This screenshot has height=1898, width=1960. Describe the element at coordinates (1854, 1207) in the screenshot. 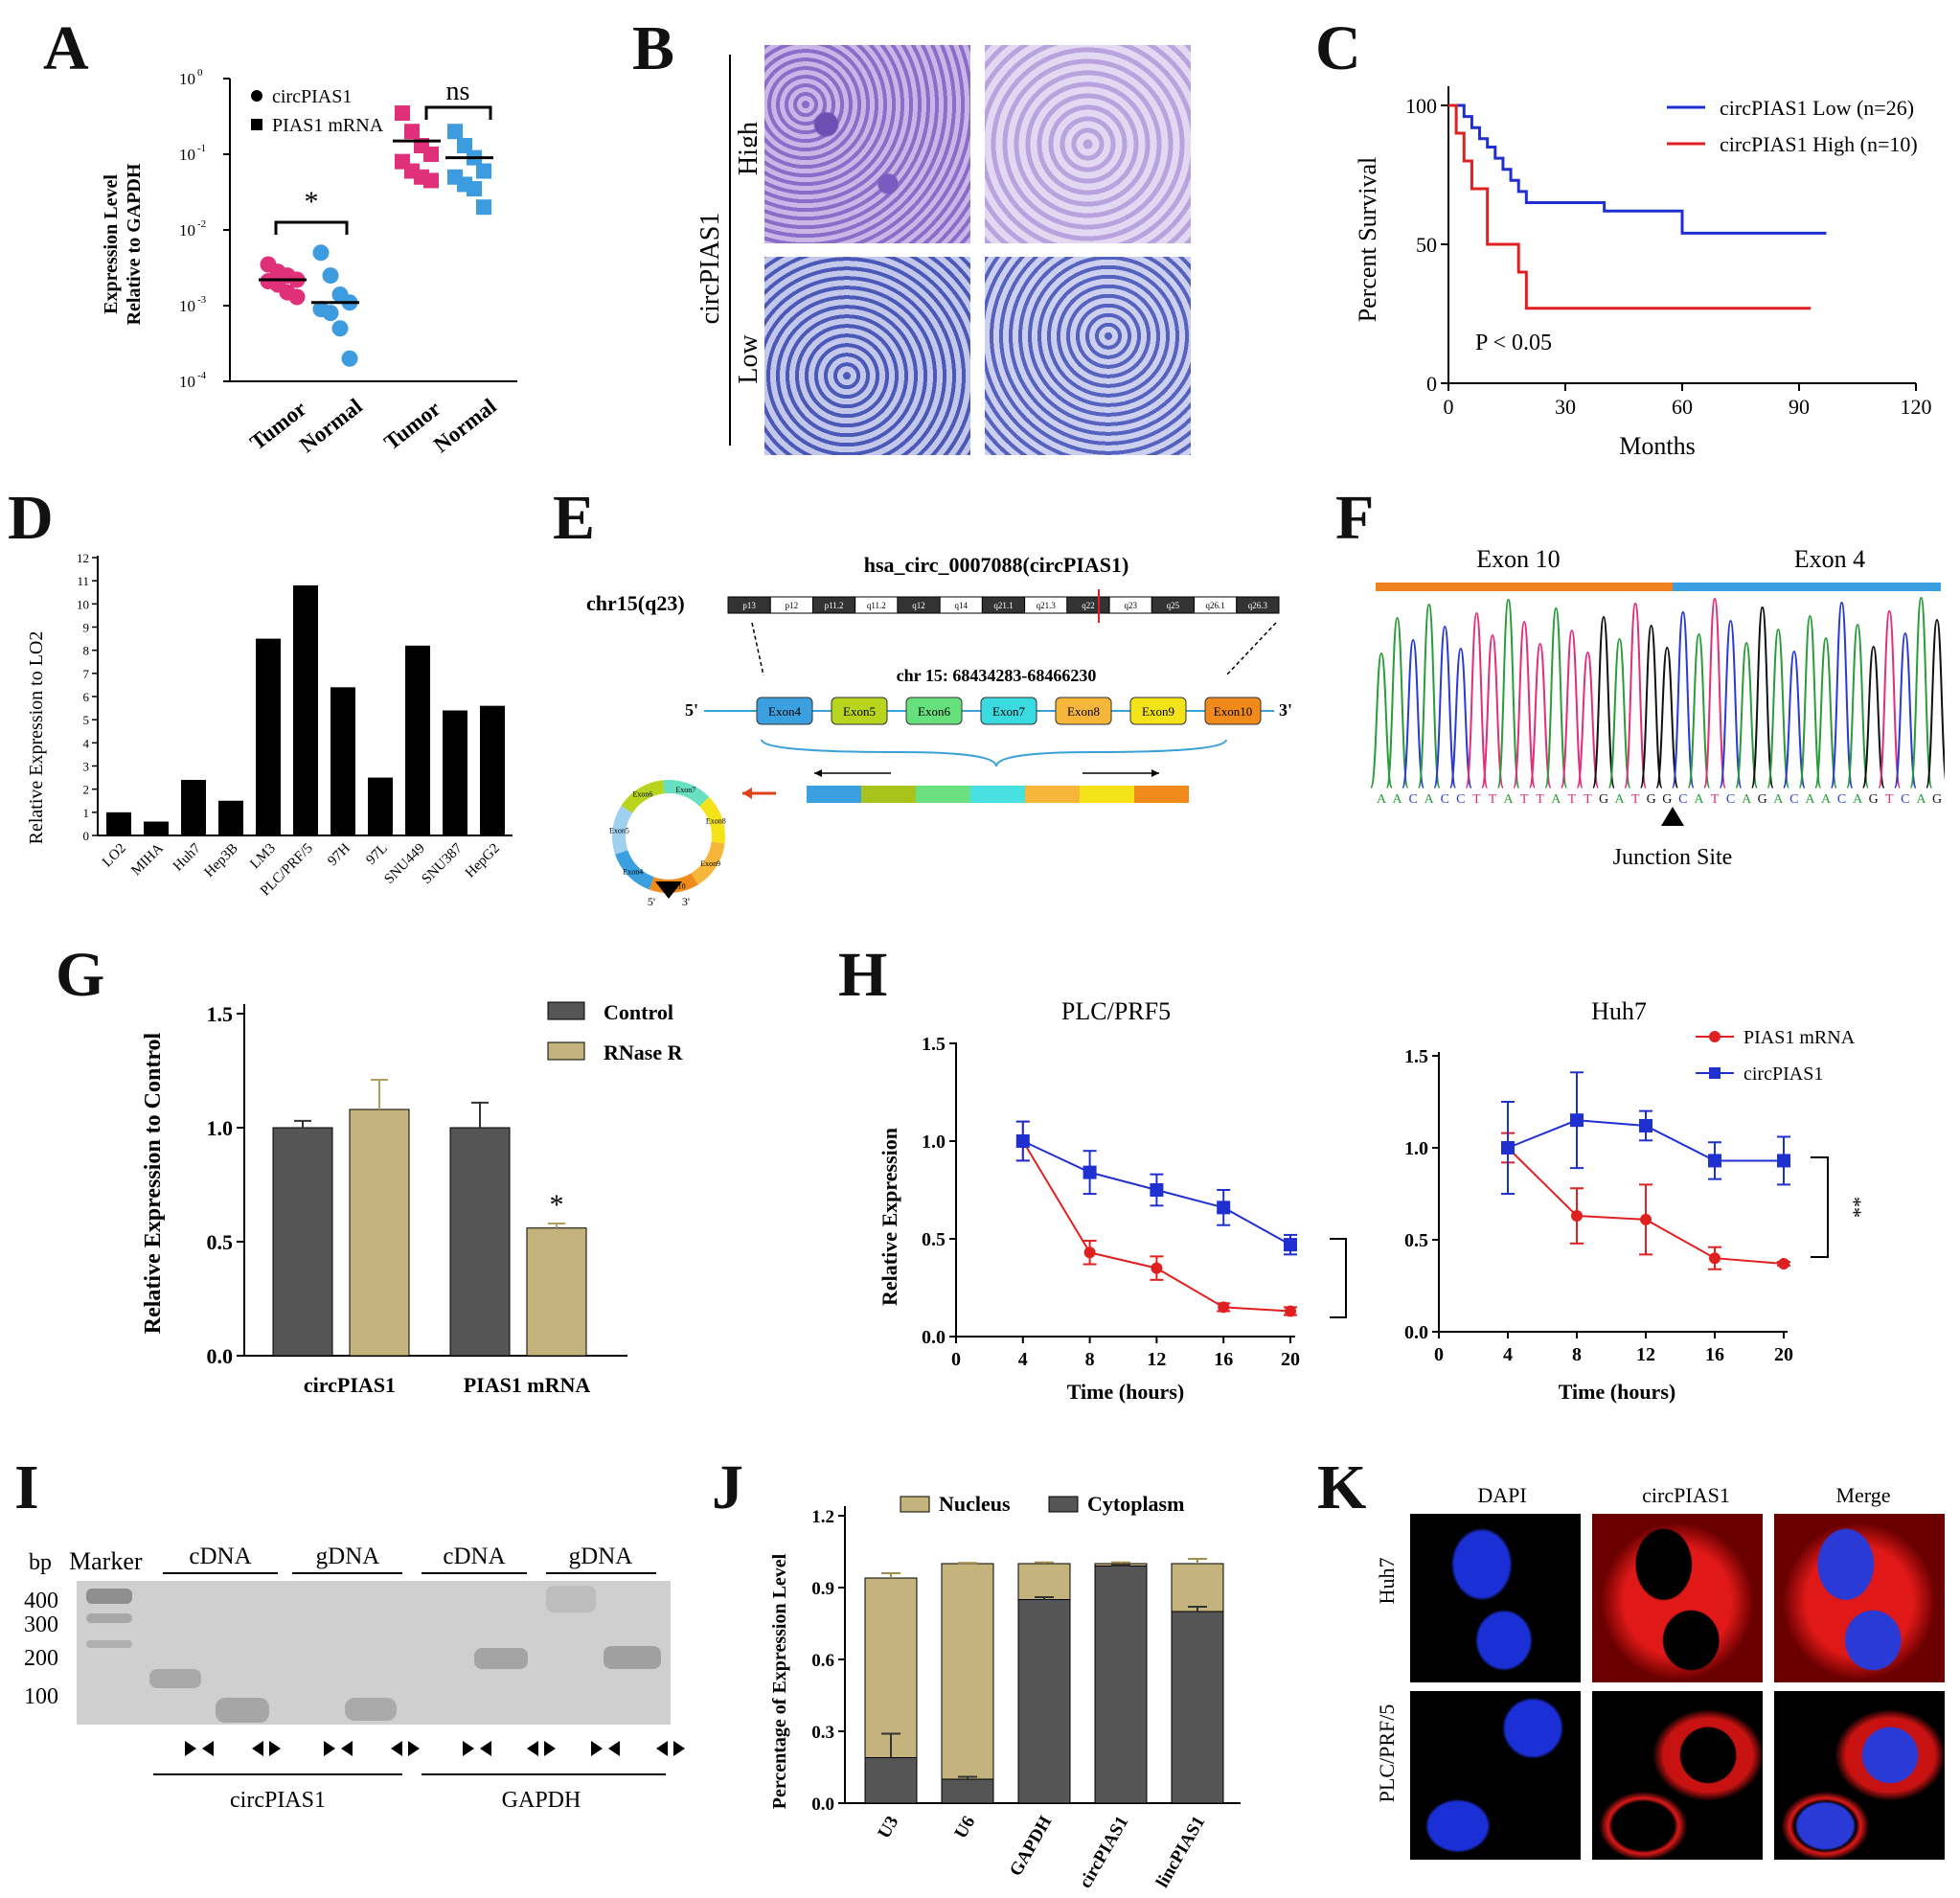

I see `h-right-sig: **` at that location.